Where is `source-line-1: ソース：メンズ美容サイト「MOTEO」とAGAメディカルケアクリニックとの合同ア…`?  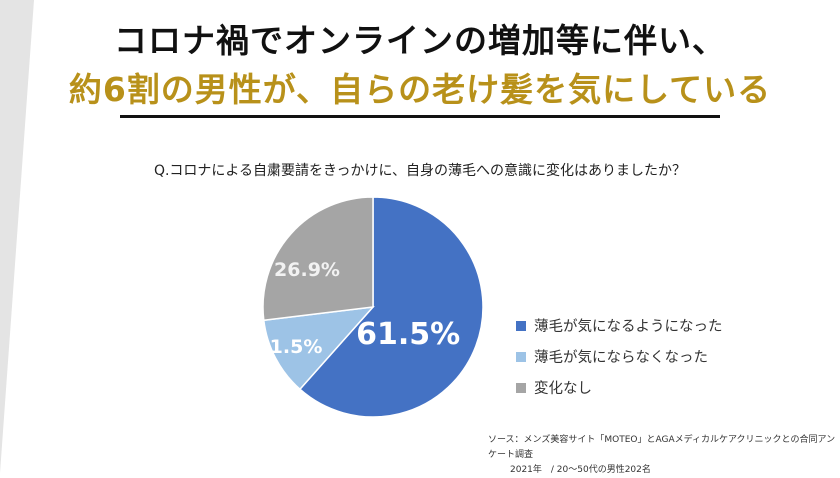 source-line-1: ソース：メンズ美容サイト「MOTEO」とAGAメディカルケアクリニックとの合同ア… is located at coordinates (662, 447).